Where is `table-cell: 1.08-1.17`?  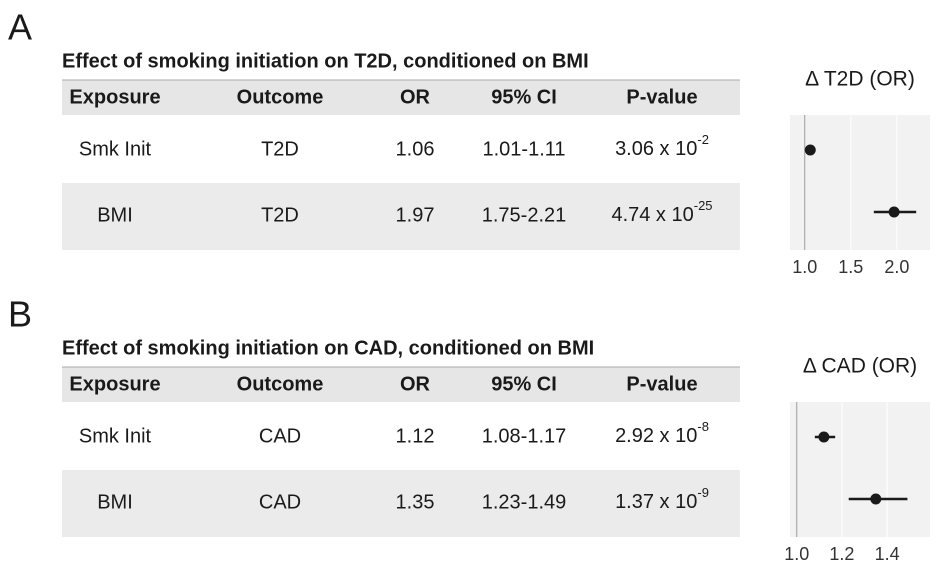 table-cell: 1.08-1.17 is located at coordinates (524, 436).